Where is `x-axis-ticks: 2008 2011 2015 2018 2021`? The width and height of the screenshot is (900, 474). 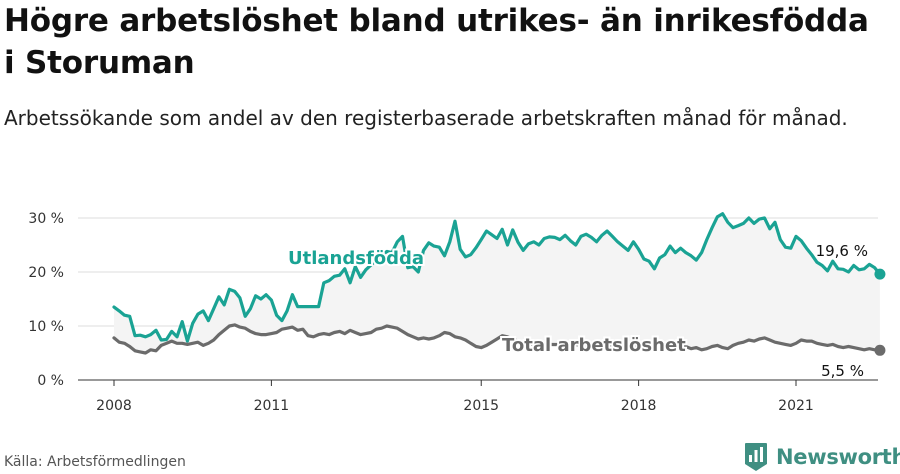
x-axis-ticks: 2008 2011 2015 2018 2021 is located at coordinates (455, 397).